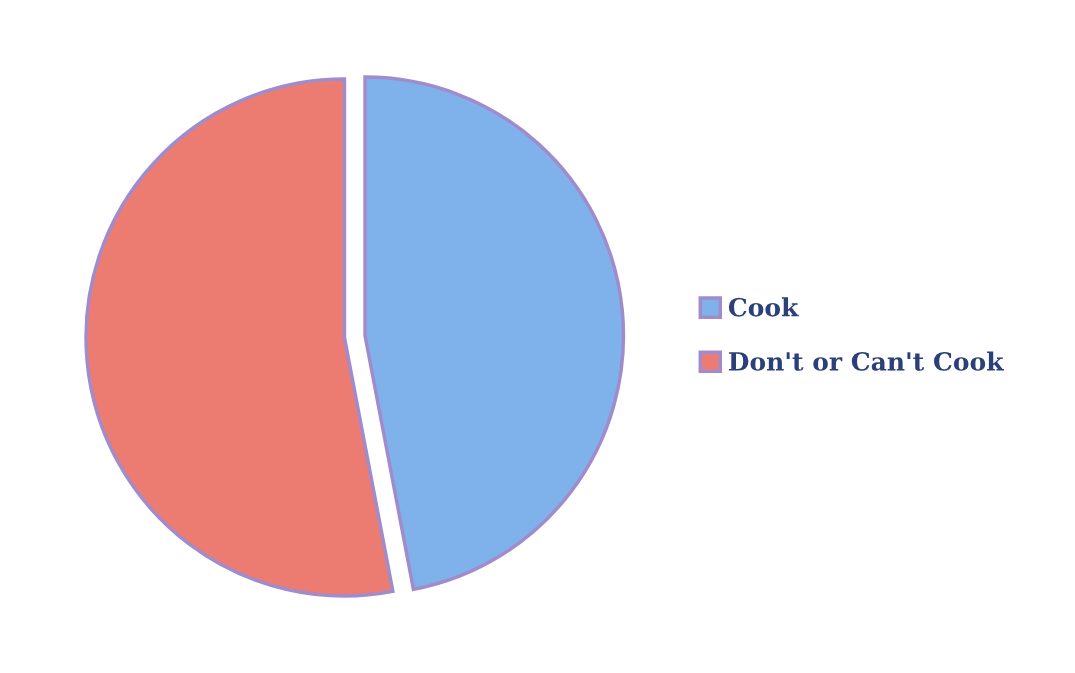 This screenshot has width=1075, height=673. I want to click on legend-label: Cook, so click(763, 307).